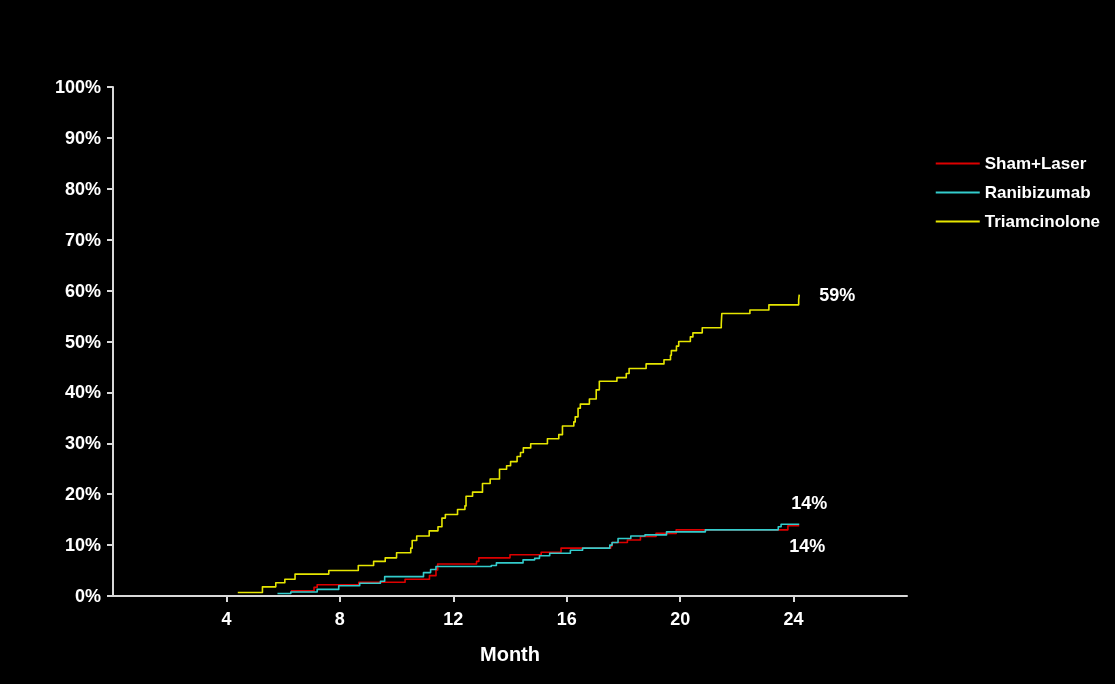 The height and width of the screenshot is (684, 1115). What do you see at coordinates (1042, 221) in the screenshot?
I see `legend-label: Triamcinolone` at bounding box center [1042, 221].